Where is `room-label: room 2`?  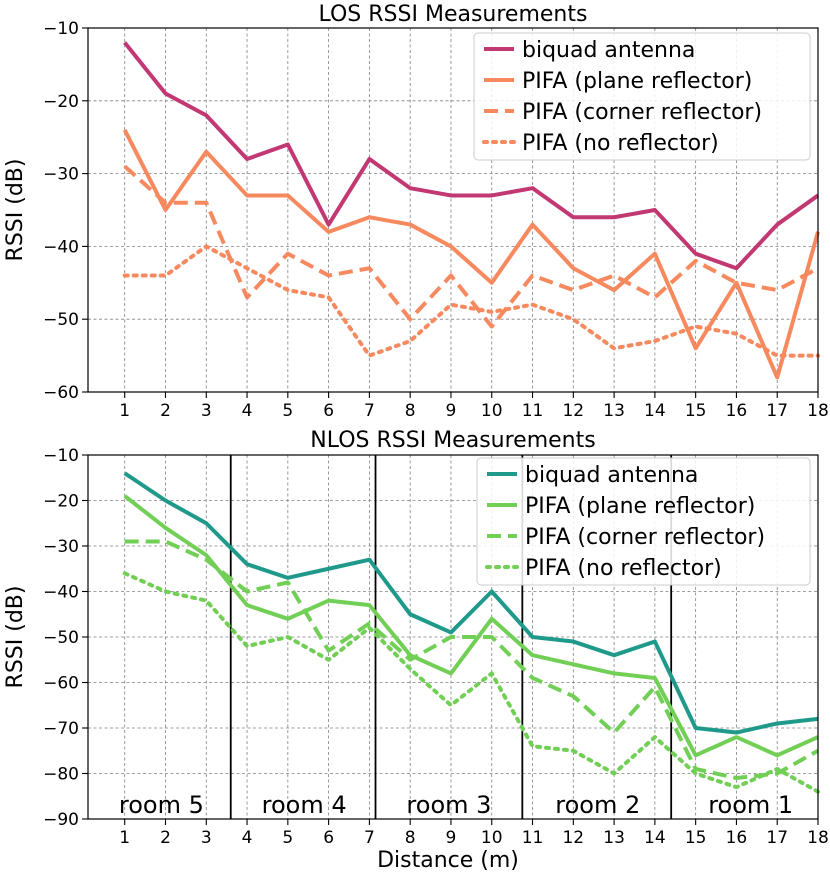
room-label: room 2 is located at coordinates (597, 805).